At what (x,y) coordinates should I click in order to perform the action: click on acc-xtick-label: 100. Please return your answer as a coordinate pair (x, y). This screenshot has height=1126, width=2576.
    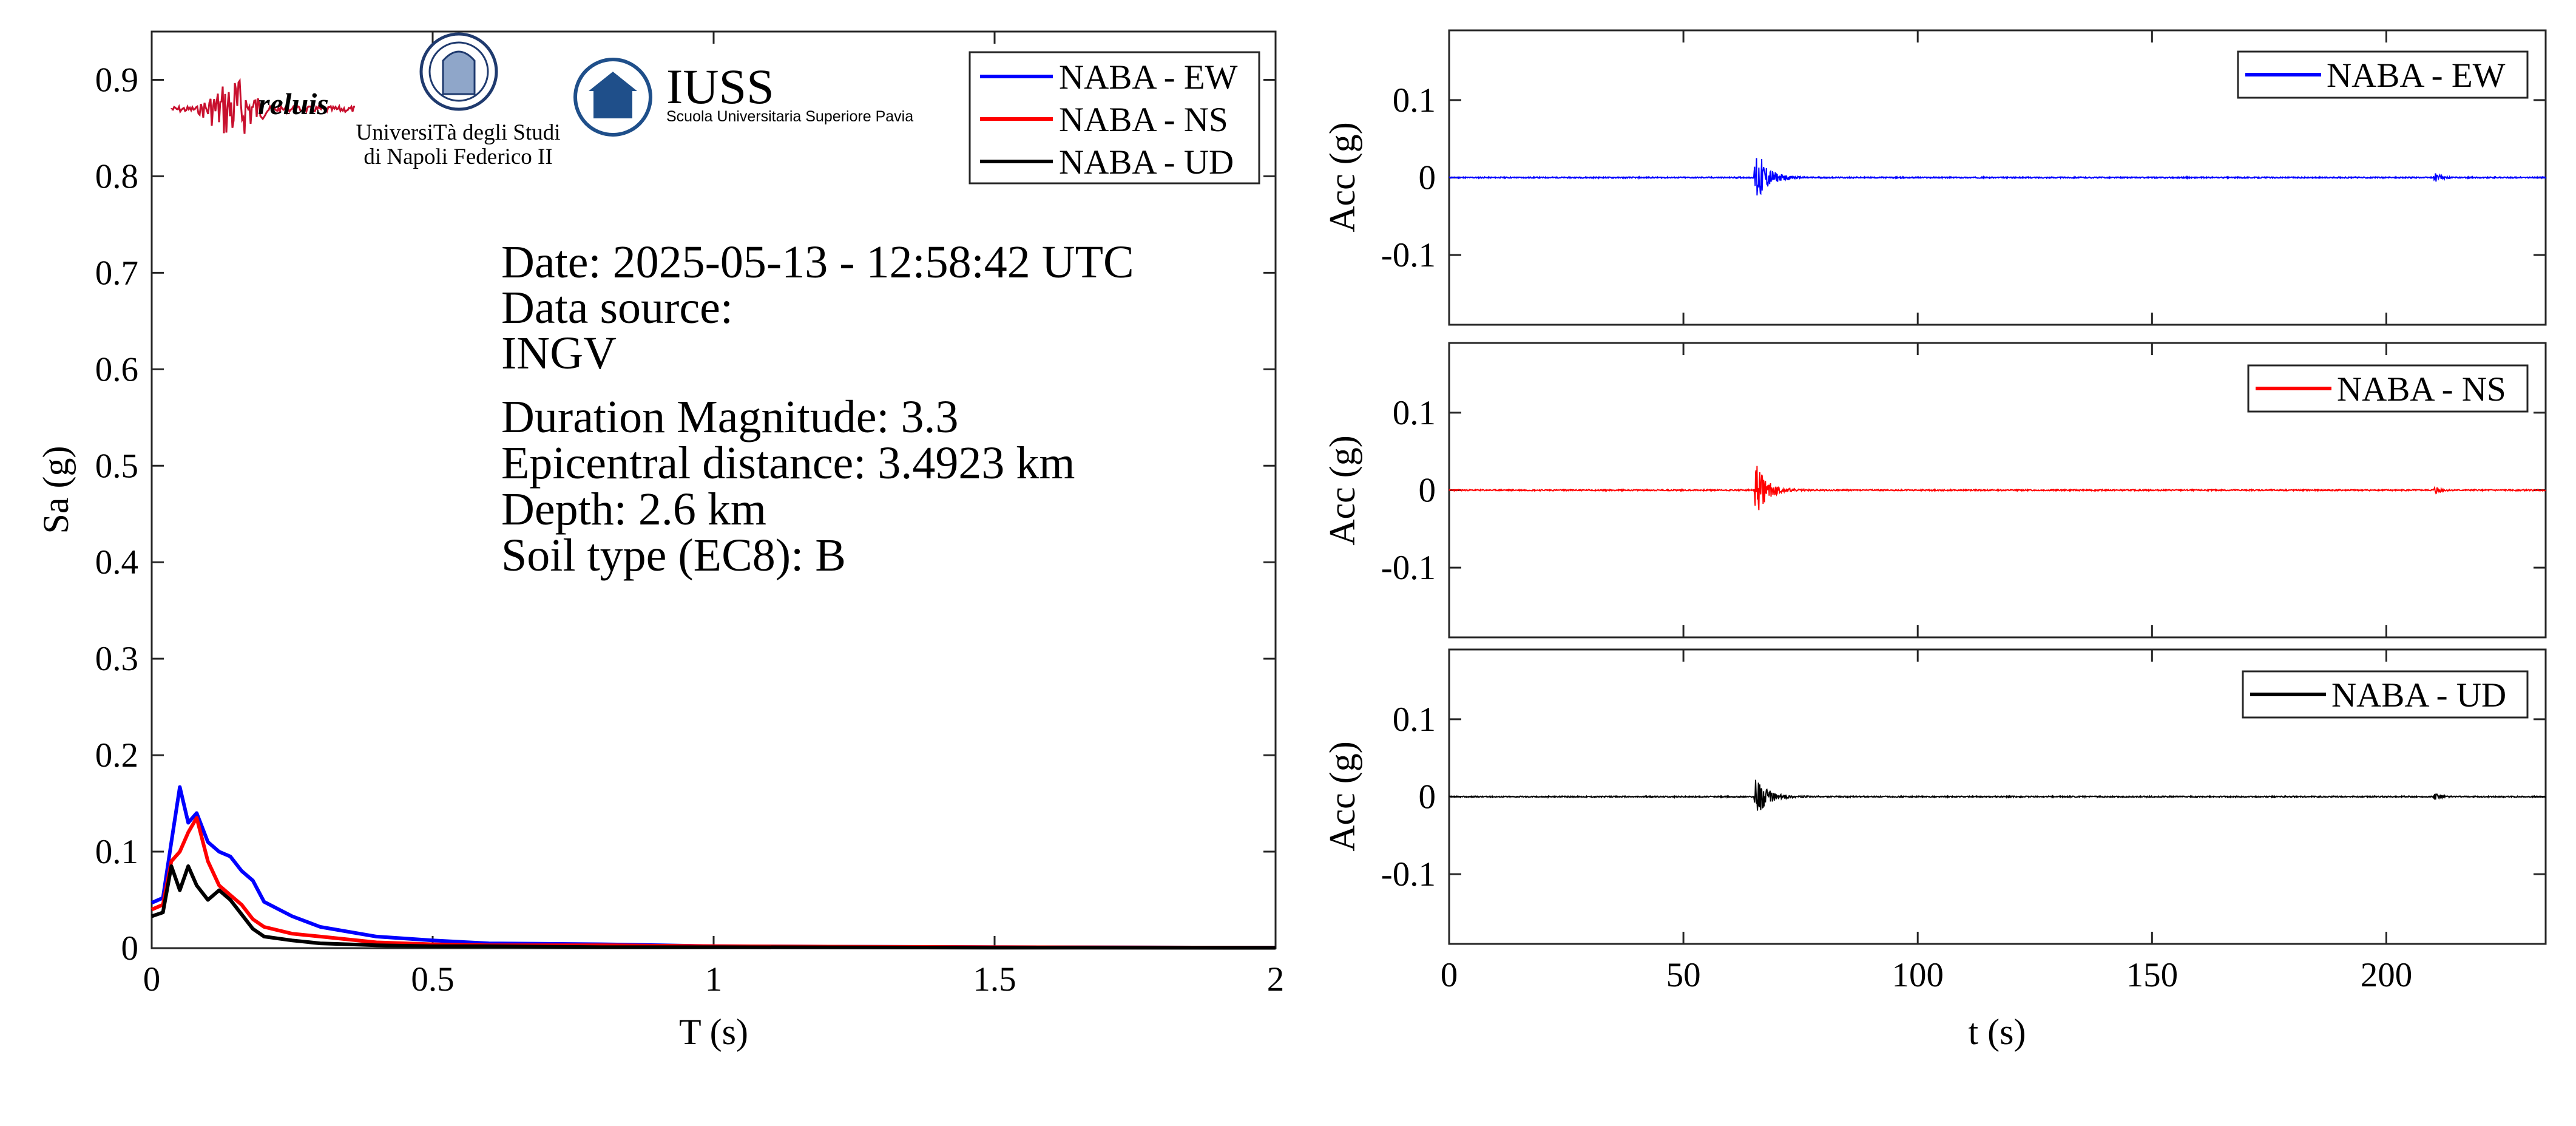
    Looking at the image, I should click on (1917, 975).